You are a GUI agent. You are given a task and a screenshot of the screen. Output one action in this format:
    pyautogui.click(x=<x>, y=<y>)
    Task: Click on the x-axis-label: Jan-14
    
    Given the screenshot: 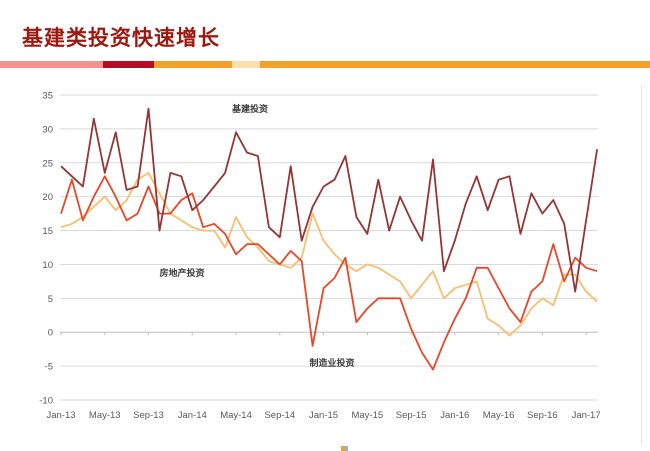 What is the action you would take?
    pyautogui.click(x=192, y=415)
    